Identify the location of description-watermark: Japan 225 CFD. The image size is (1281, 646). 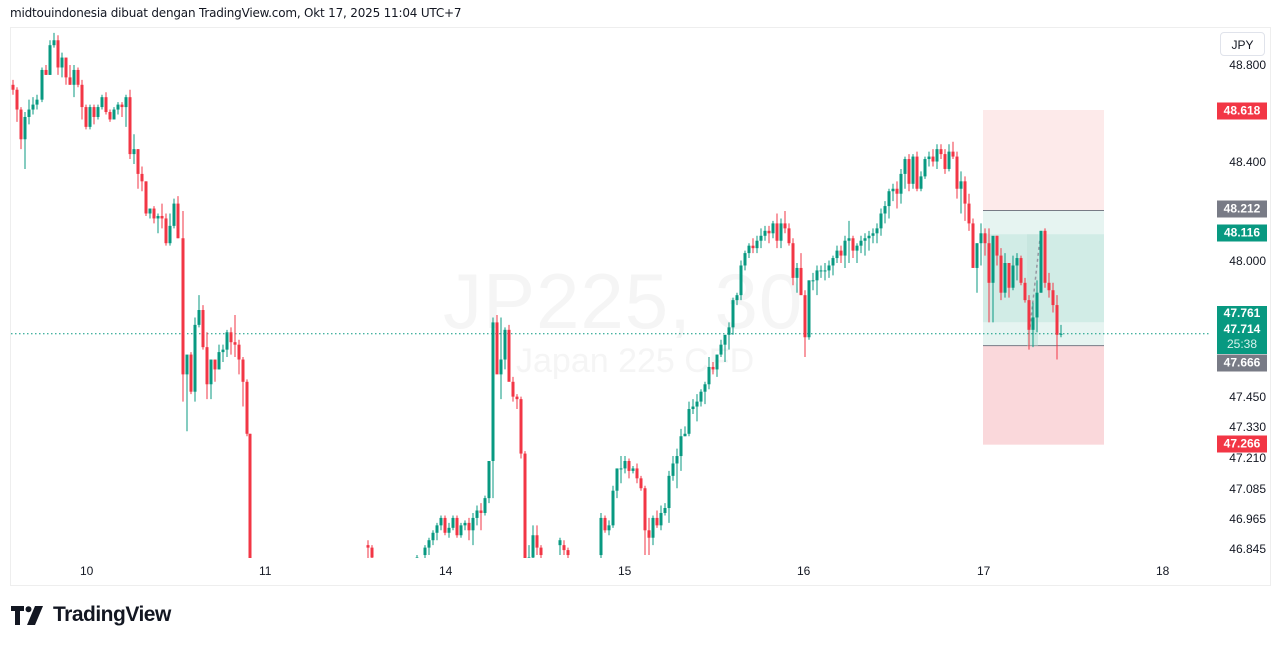
(635, 361).